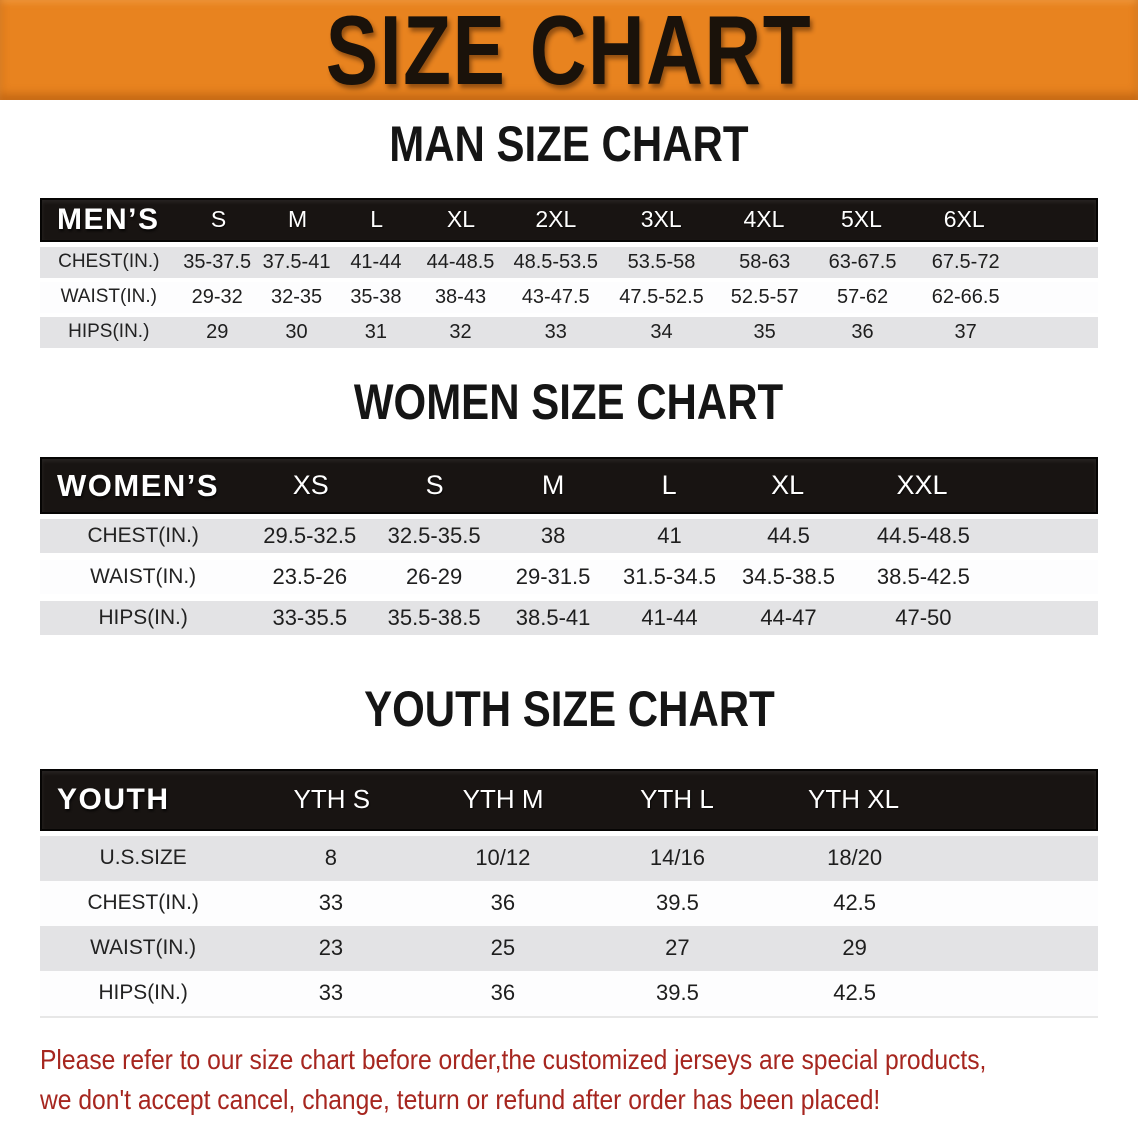  I want to click on measurement-value-cell: 30, so click(296, 331).